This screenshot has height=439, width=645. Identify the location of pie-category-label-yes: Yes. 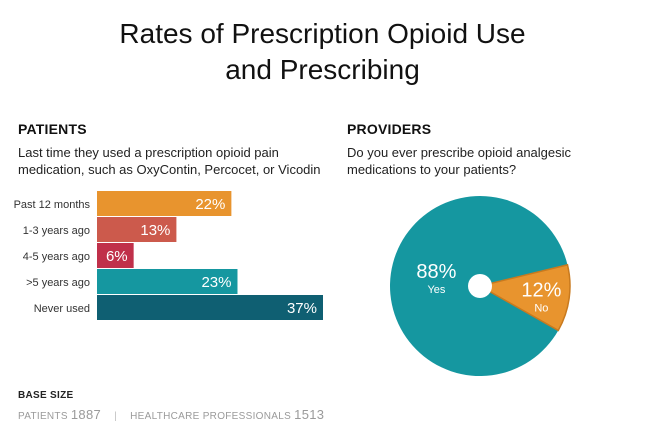
(436, 290).